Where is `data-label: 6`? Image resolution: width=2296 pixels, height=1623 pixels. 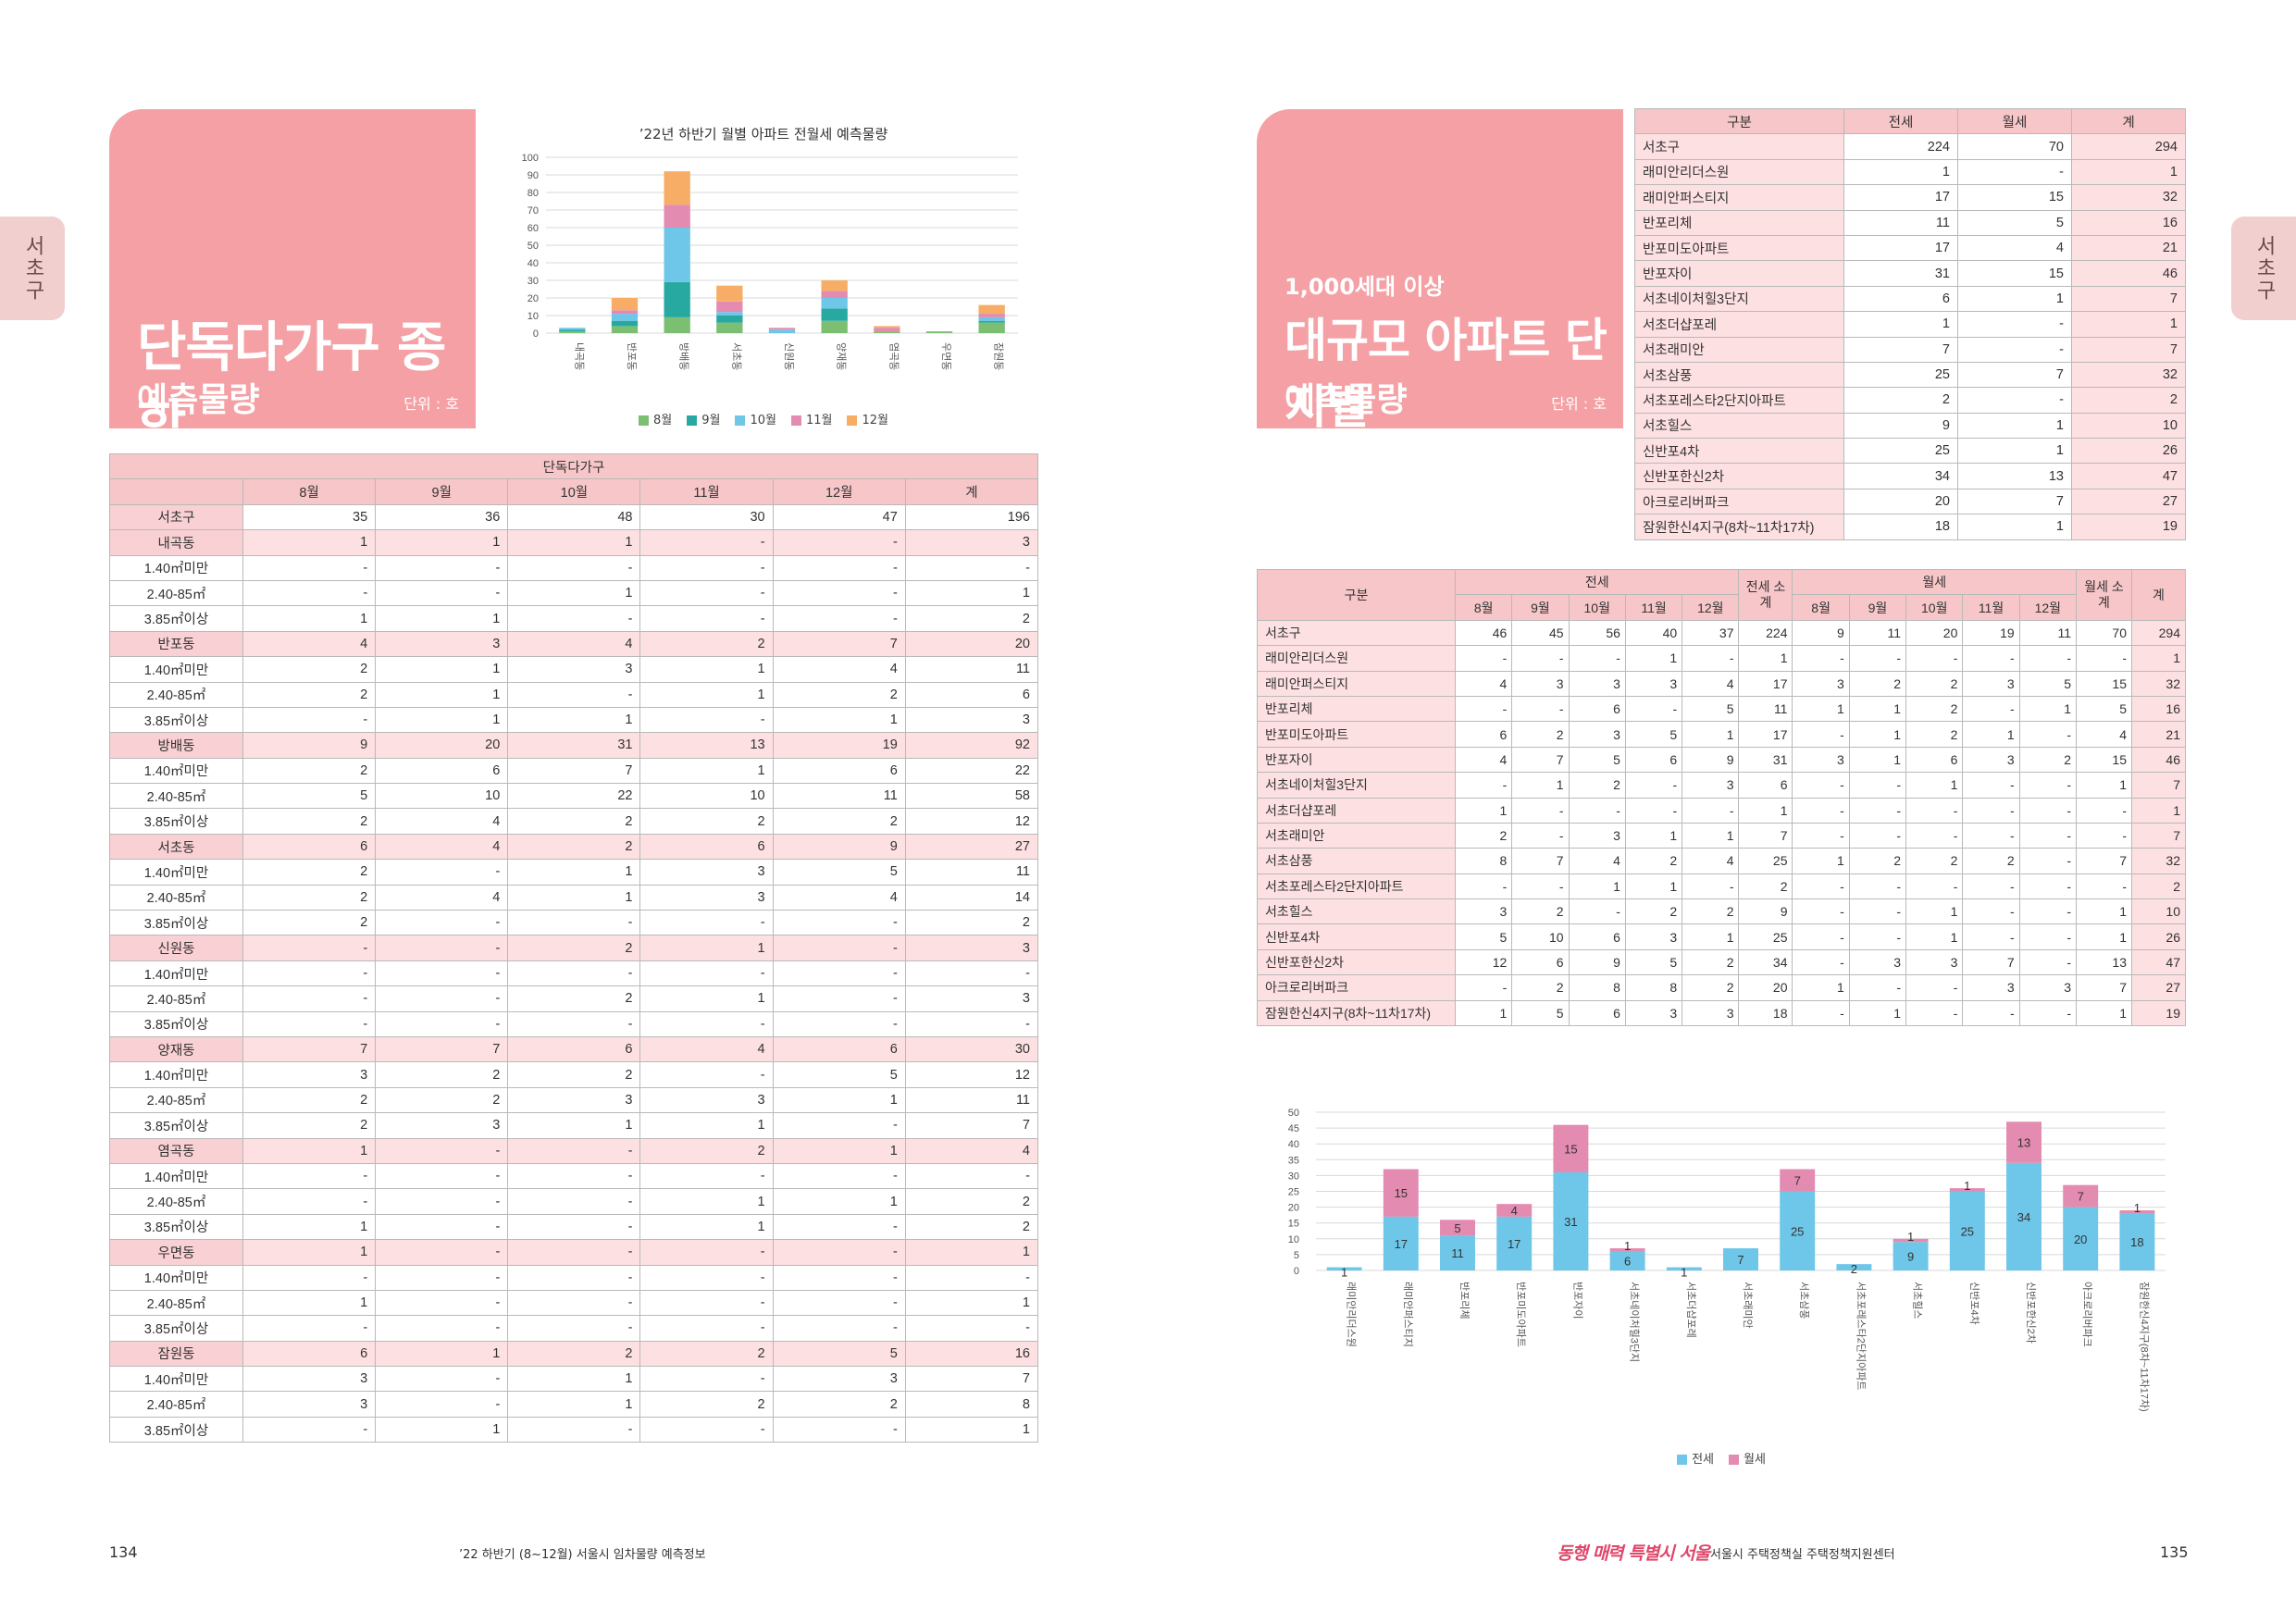
data-label: 6 is located at coordinates (1628, 1262).